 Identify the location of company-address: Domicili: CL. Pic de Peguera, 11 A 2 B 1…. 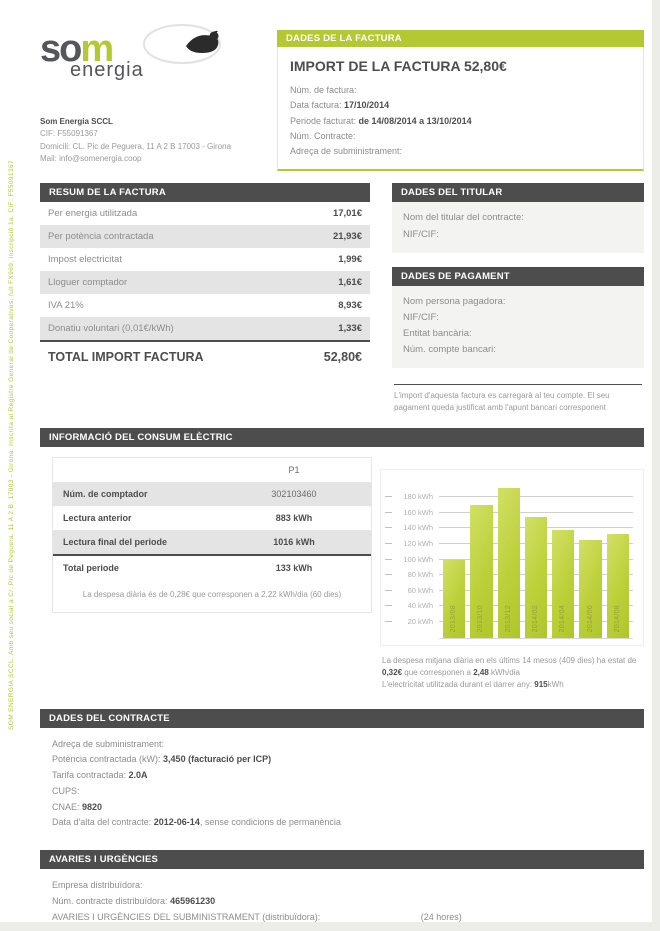
(136, 146).